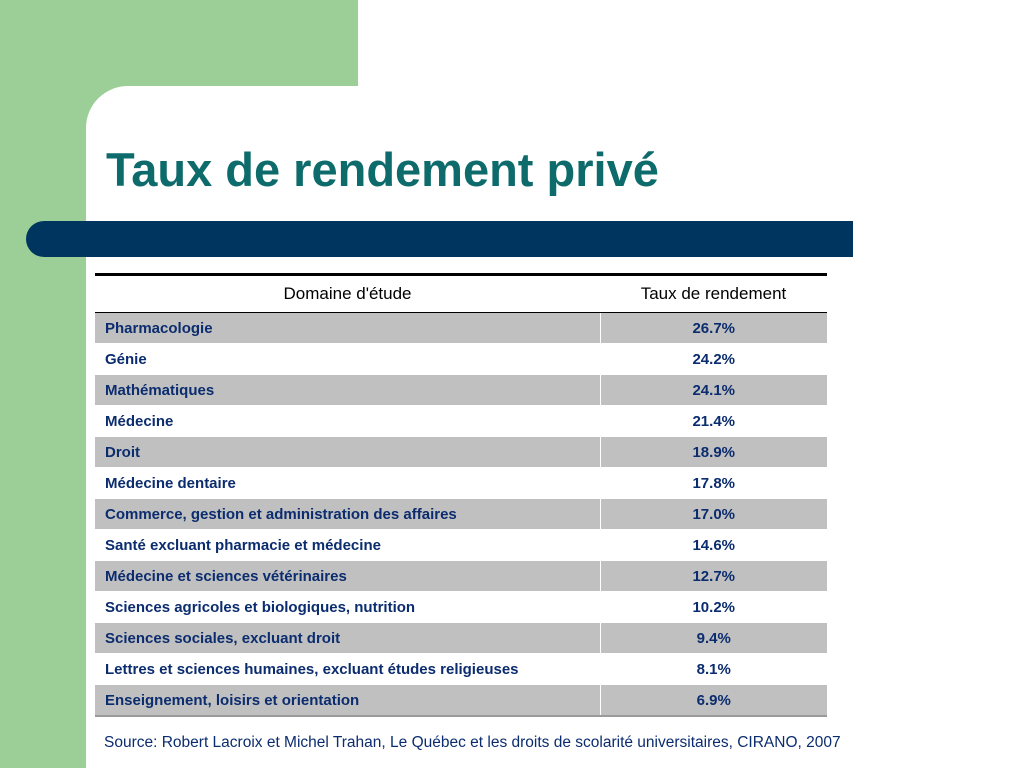  I want to click on table-row: Génie 24.2%, so click(461, 359).